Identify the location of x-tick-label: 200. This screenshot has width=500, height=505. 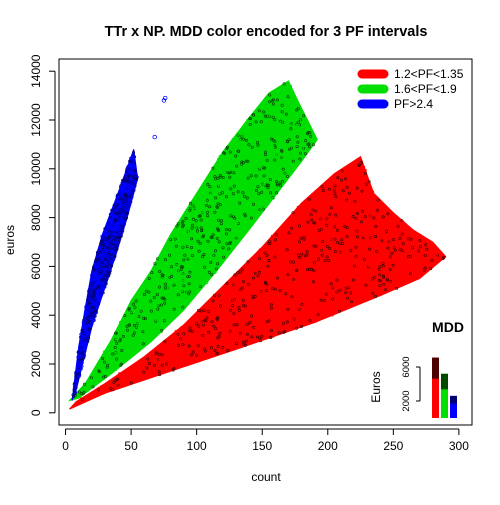
(328, 446).